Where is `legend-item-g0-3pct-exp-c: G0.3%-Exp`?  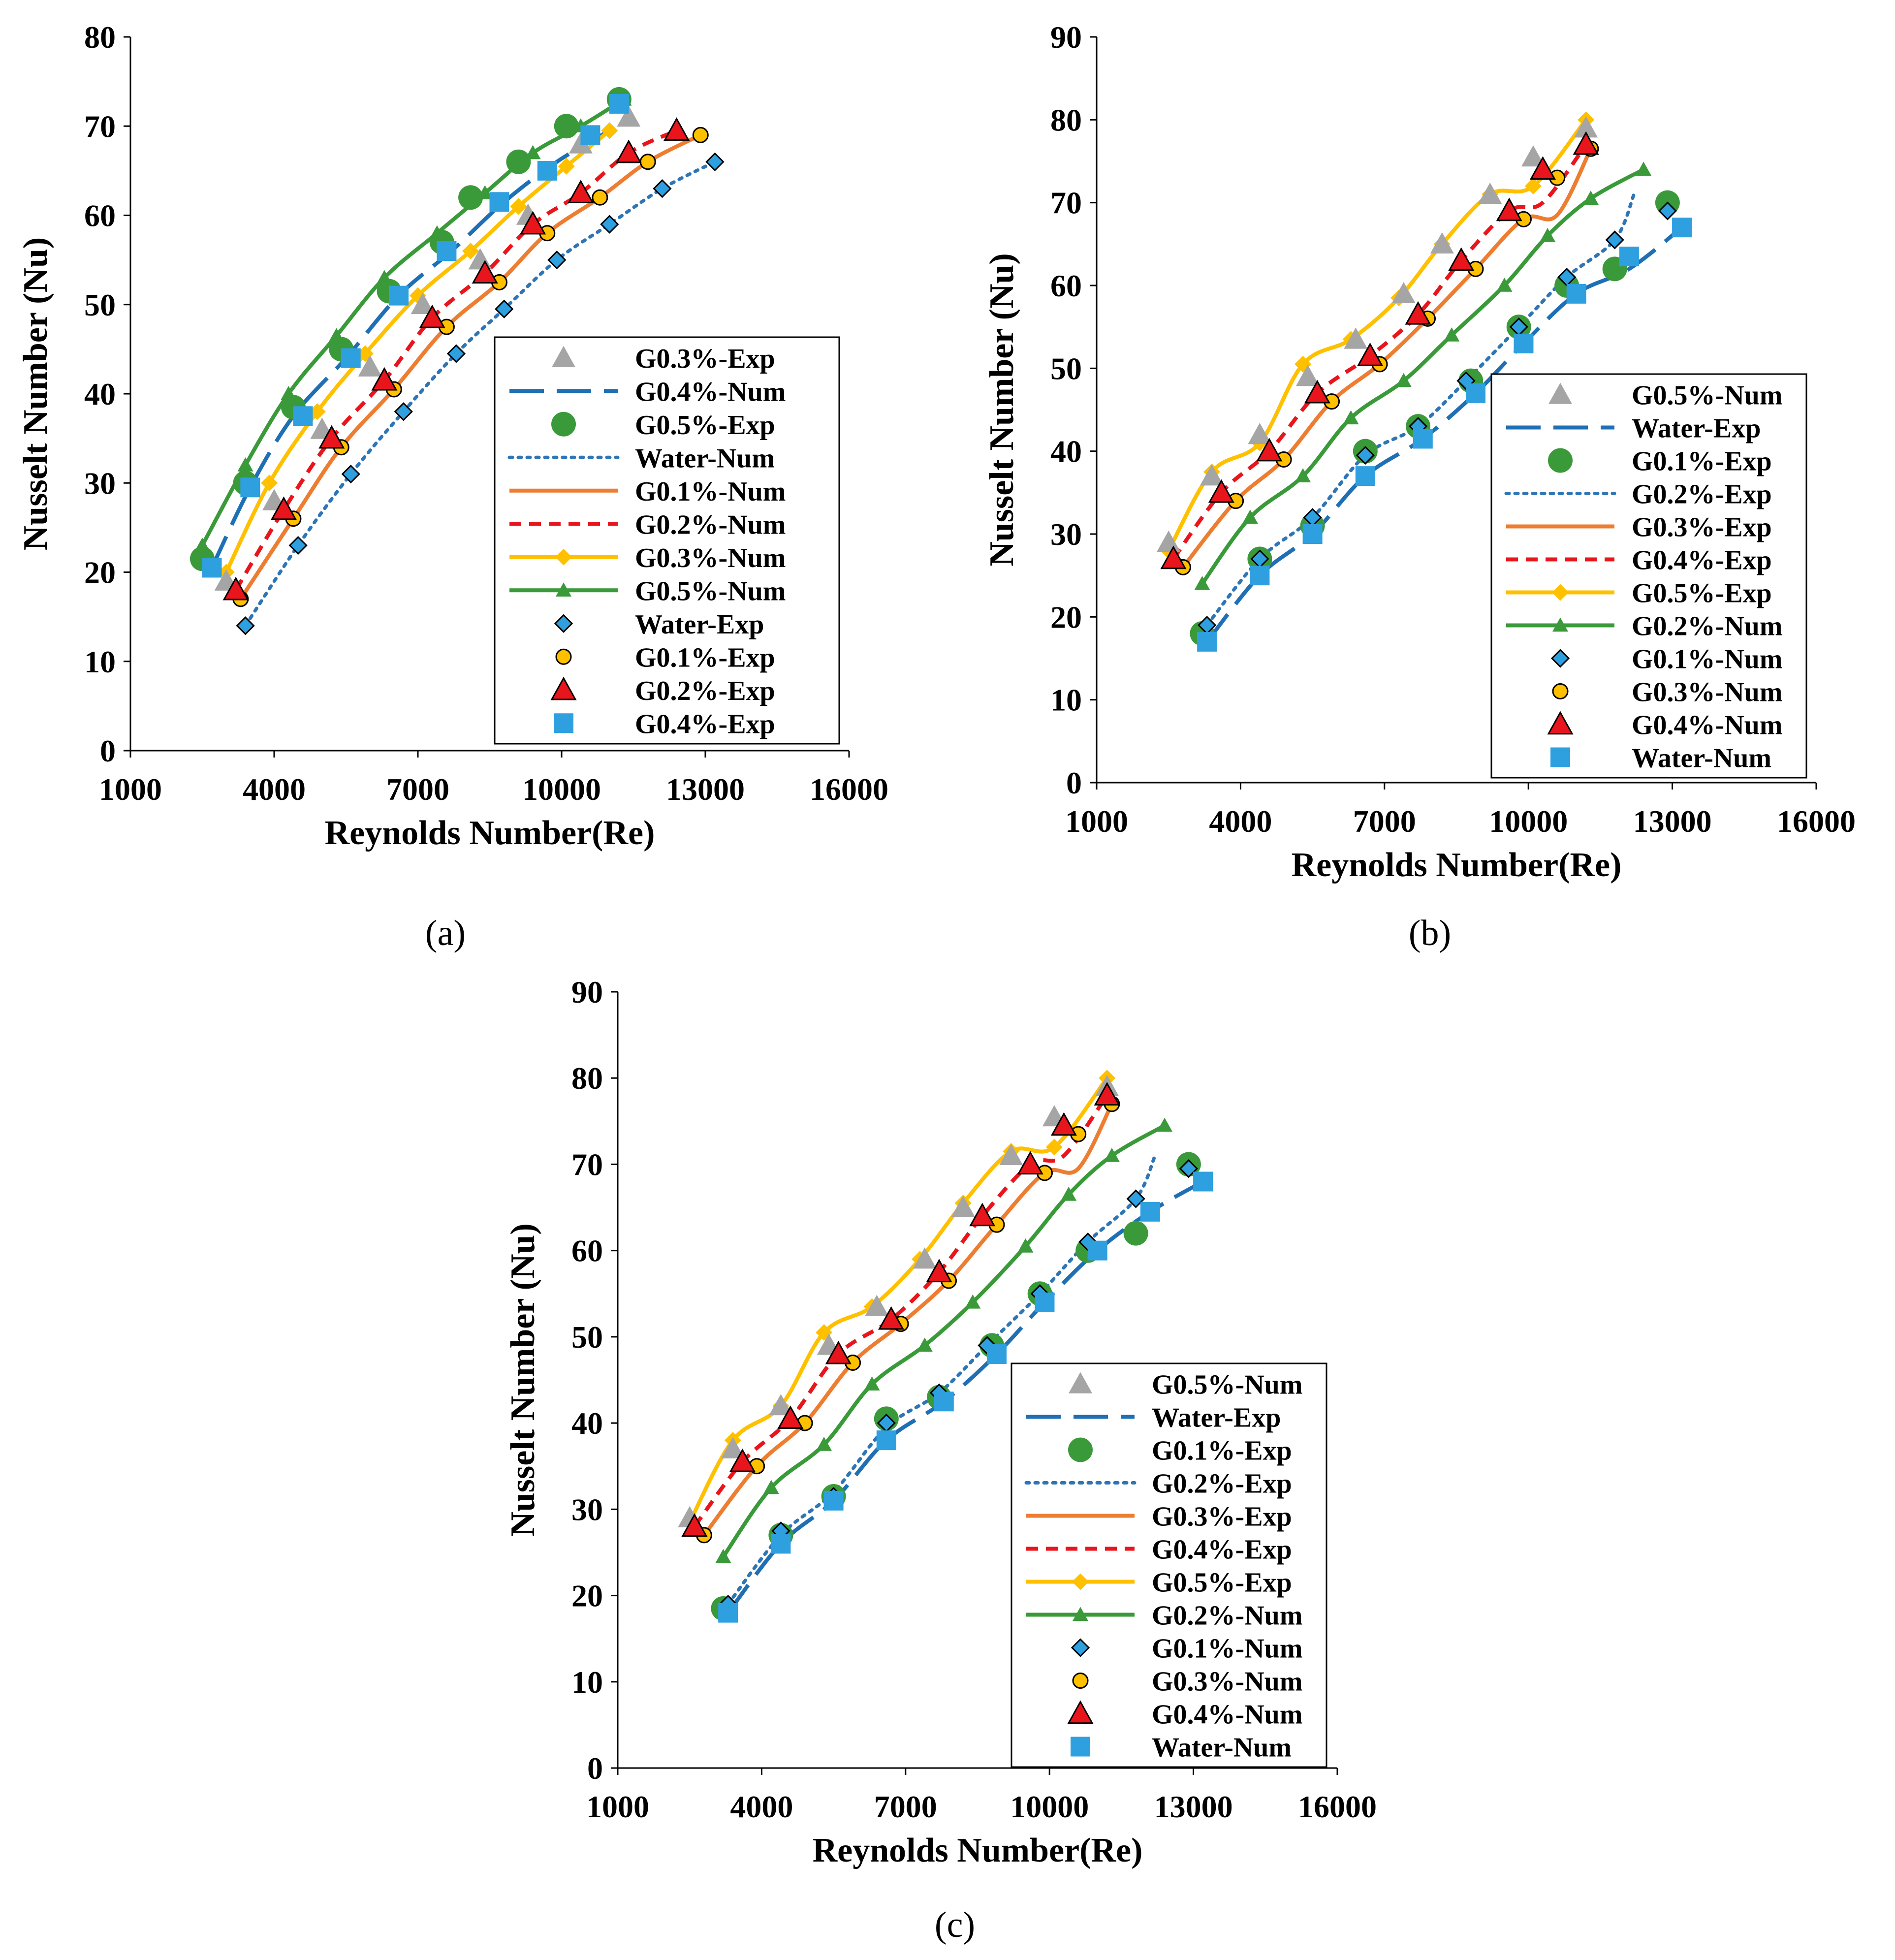 legend-item-g0-3pct-exp-c: G0.3%-Exp is located at coordinates (1159, 1517).